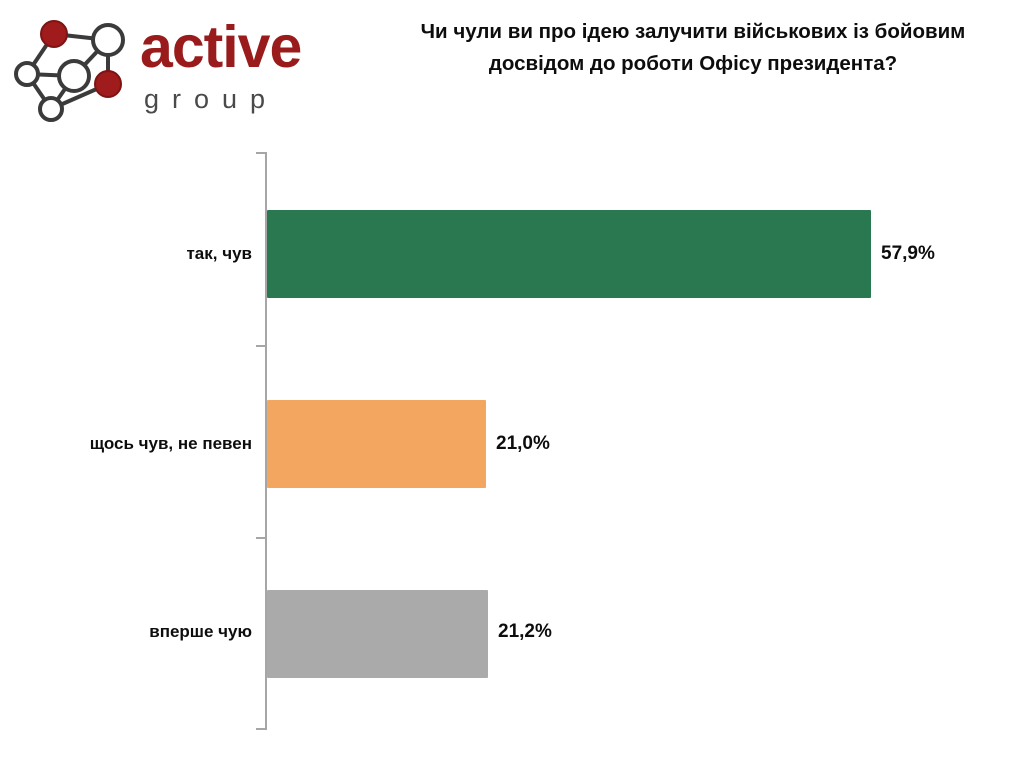  What do you see at coordinates (200, 631) in the screenshot?
I see `category-label-2: вперше чую` at bounding box center [200, 631].